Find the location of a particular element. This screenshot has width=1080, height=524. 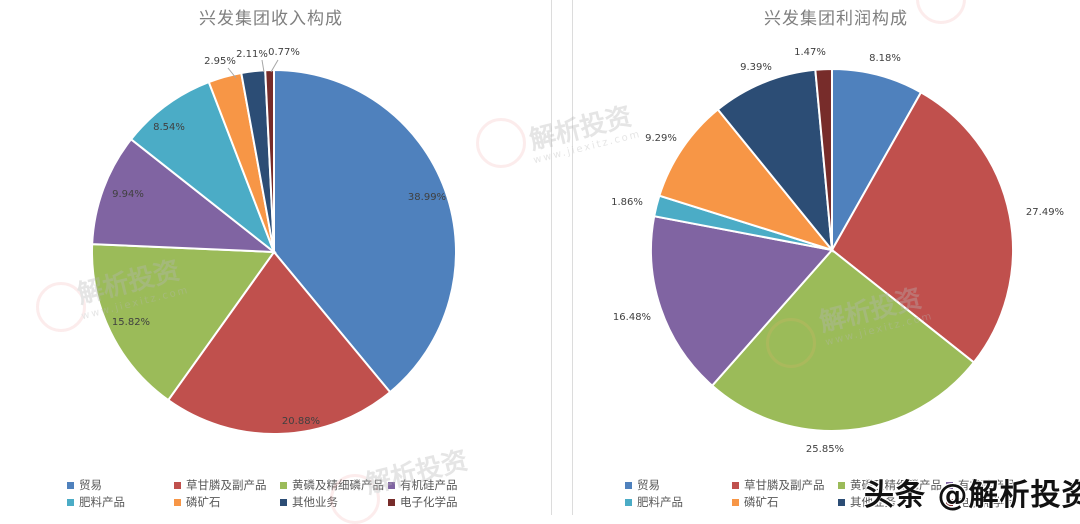

panel-divider-right is located at coordinates (572, 257).